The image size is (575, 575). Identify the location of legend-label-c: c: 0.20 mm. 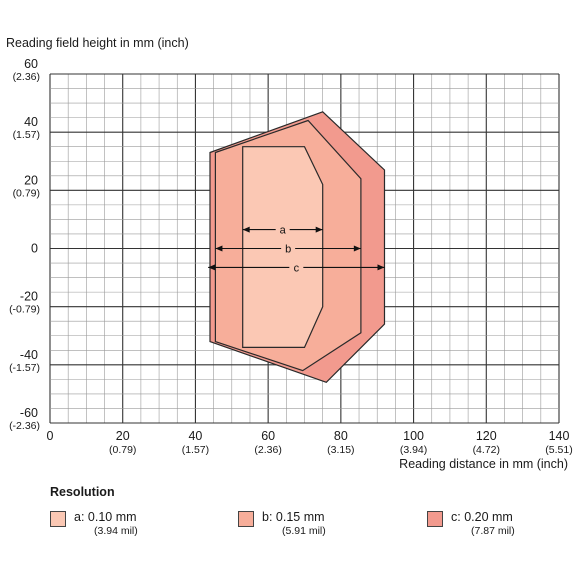
(482, 517).